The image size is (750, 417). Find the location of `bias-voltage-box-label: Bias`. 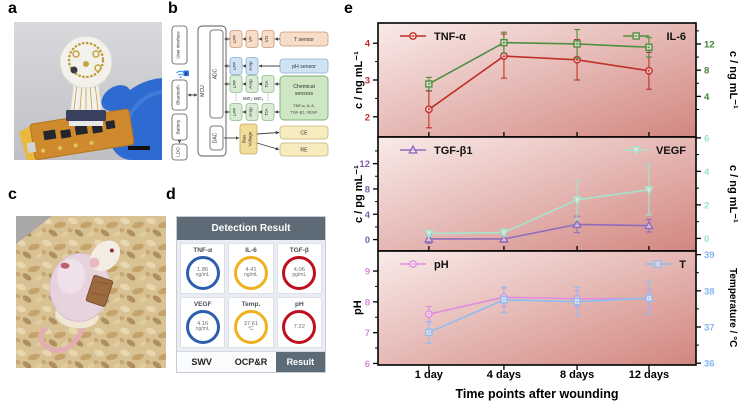

bias-voltage-box-label: Bias is located at coordinates (244, 138).